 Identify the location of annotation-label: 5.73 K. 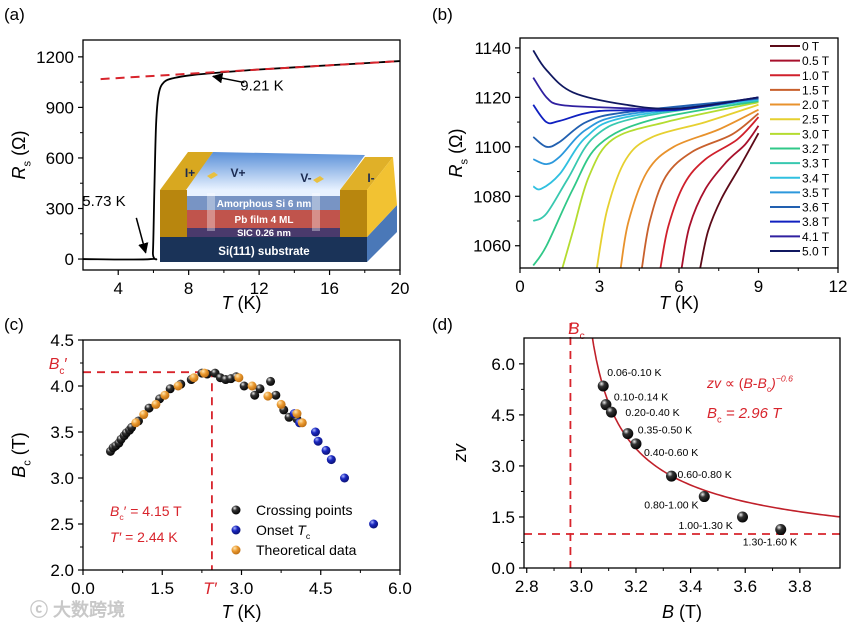
(103, 201).